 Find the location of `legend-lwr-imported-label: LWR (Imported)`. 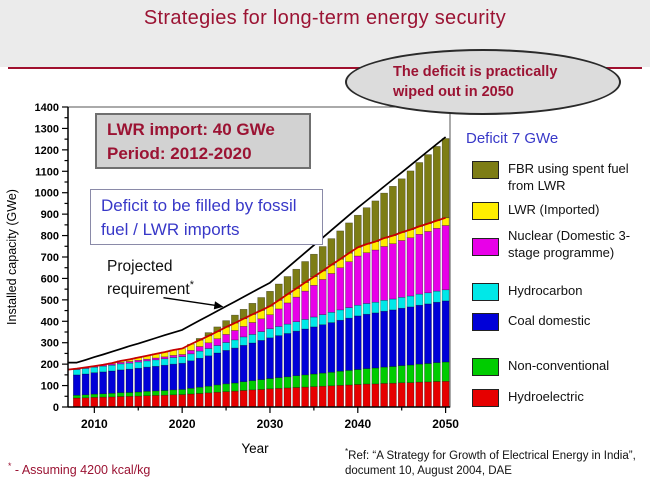

legend-lwr-imported-label: LWR (Imported) is located at coordinates (554, 209).